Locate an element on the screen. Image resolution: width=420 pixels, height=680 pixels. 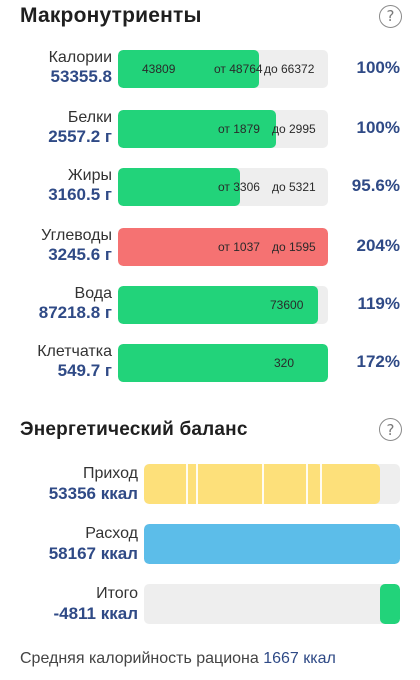
macro-bar: от 3306 до 5321 is located at coordinates (223, 187).